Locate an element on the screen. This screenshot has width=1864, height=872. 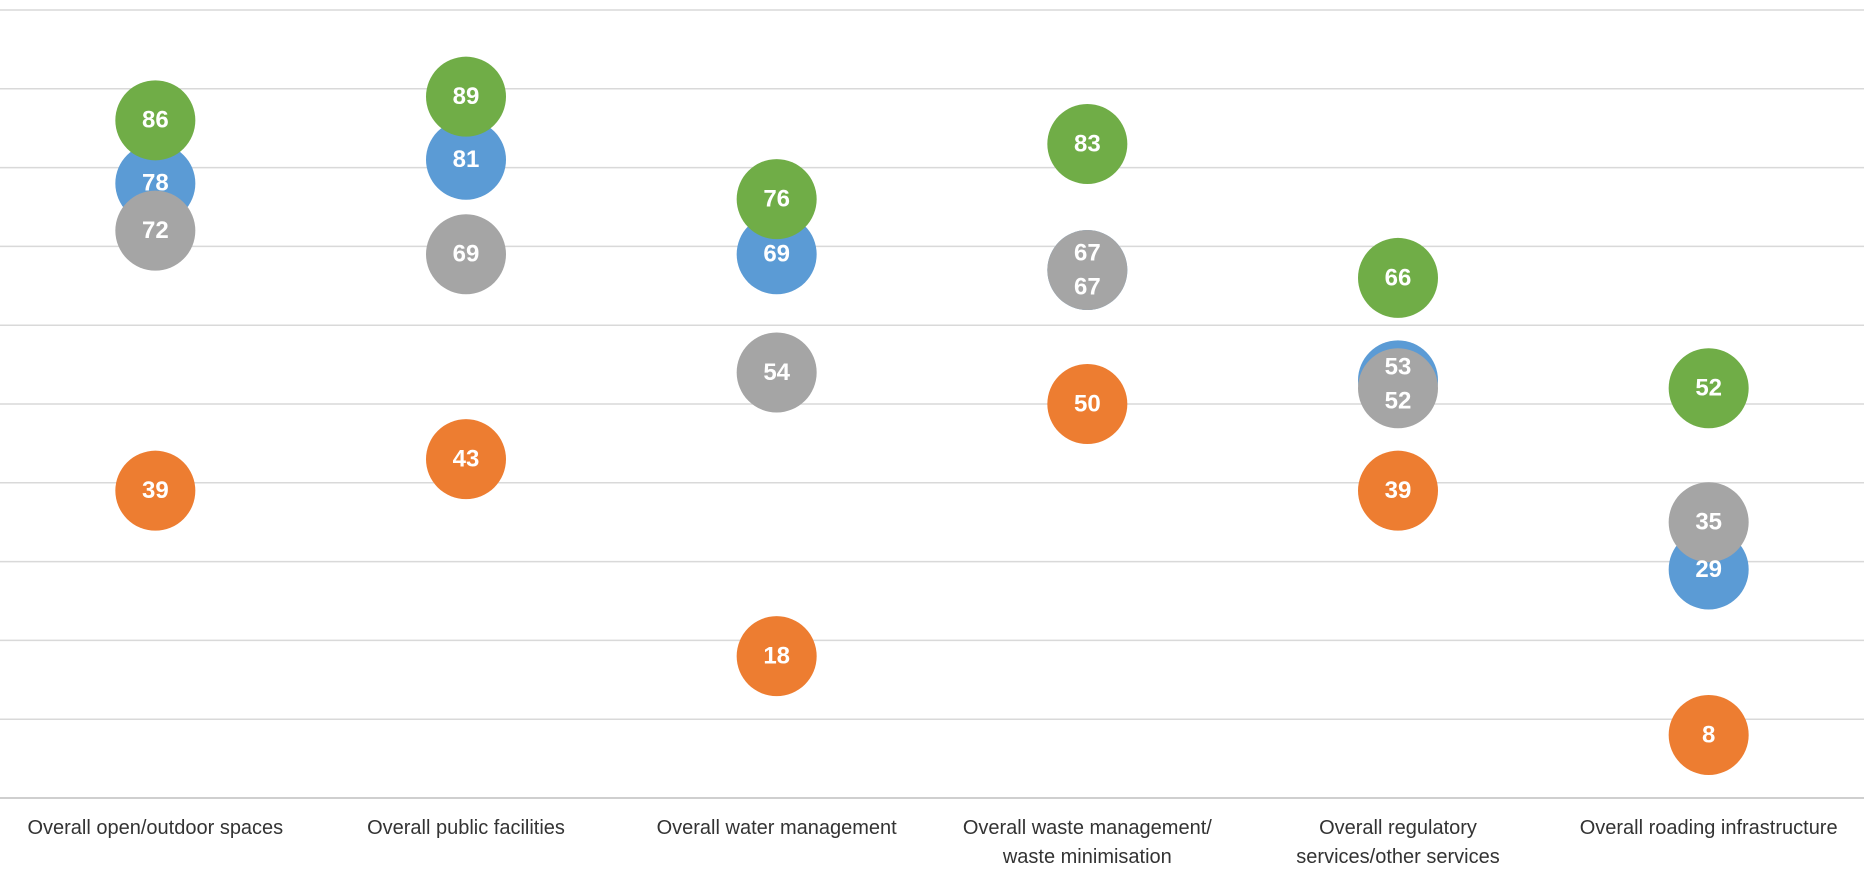
x-tick-label: Overall public facilities is located at coordinates (466, 828).